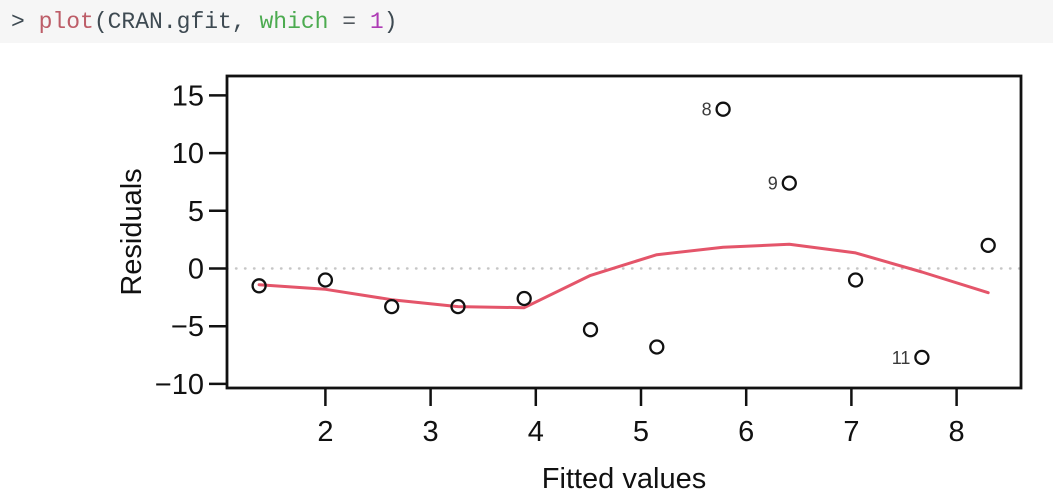 The width and height of the screenshot is (1053, 498). I want to click on y-axis-title: Residuals, so click(132, 231).